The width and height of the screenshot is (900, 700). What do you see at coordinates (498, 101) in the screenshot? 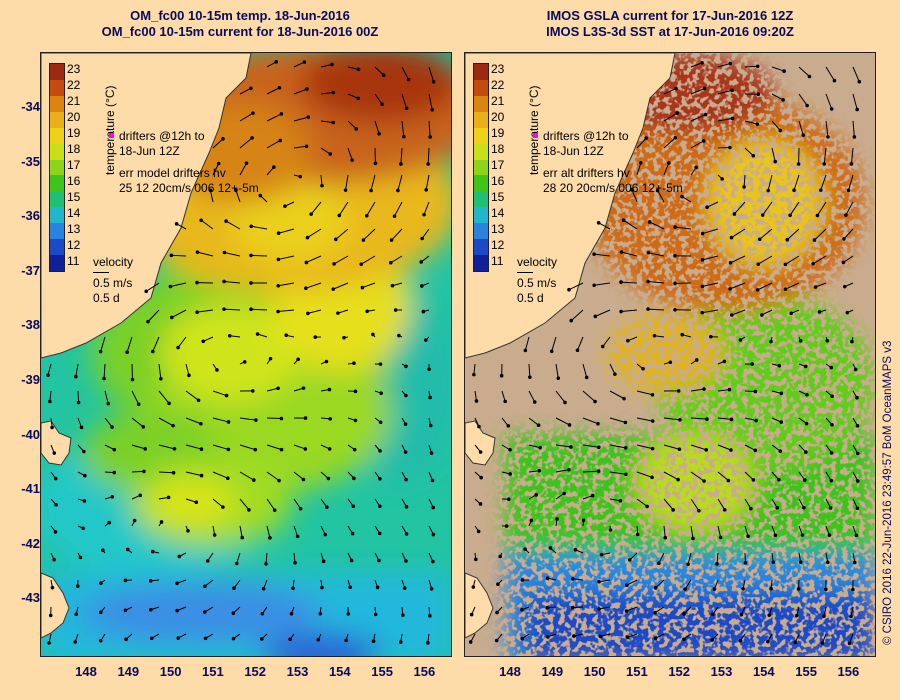
I see `colorbar-tick-label: 21` at bounding box center [498, 101].